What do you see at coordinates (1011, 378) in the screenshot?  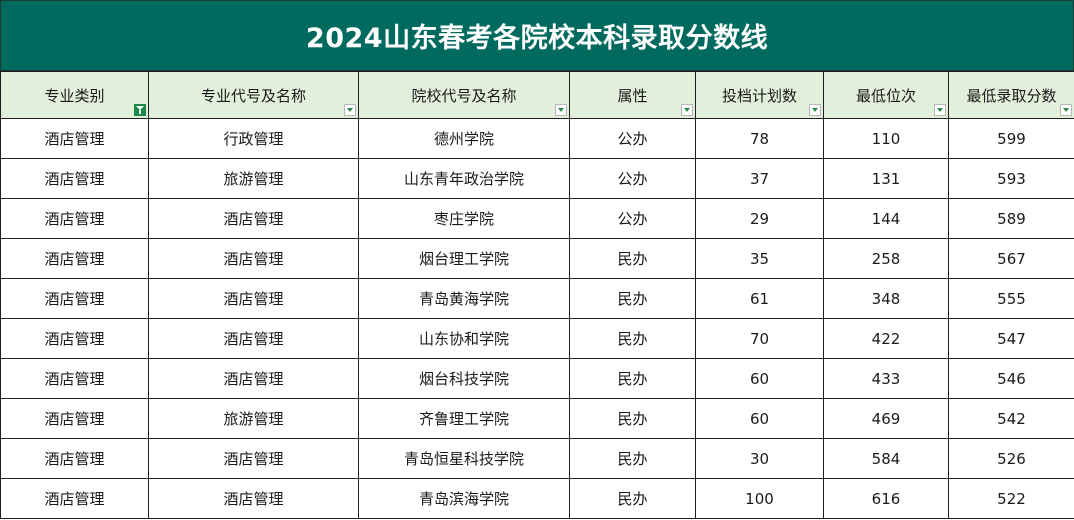 I see `table-cell: 546` at bounding box center [1011, 378].